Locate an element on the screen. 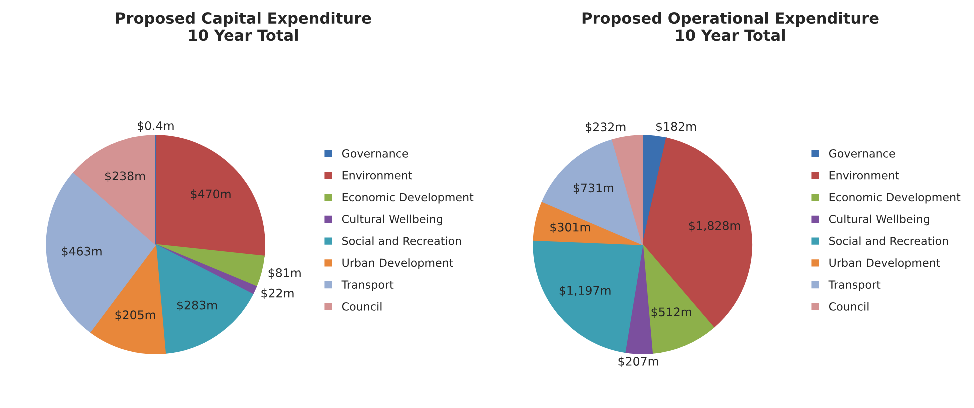 Image resolution: width=974 pixels, height=408 pixels. chart-title: Proposed Capital Expenditure 10 Year Total is located at coordinates (244, 27).